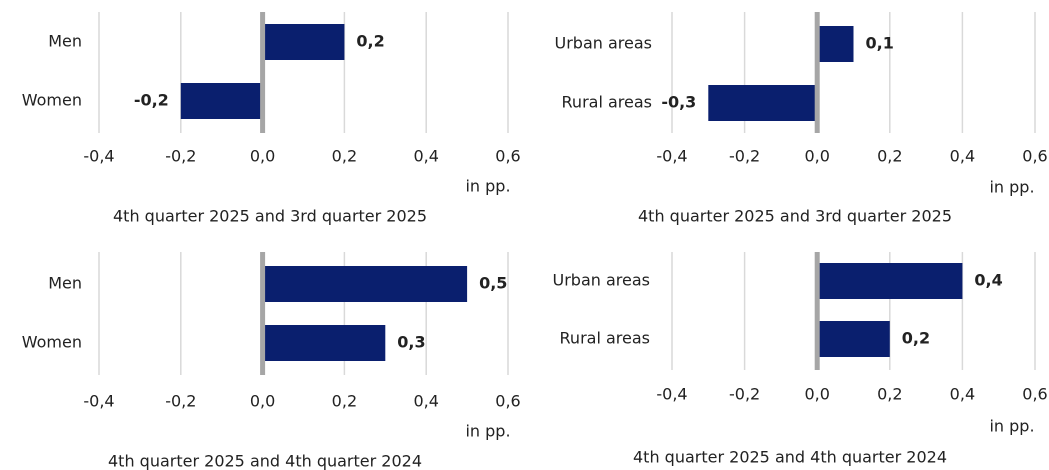 This screenshot has width=1049, height=470. I want to click on value-label: 0,1, so click(880, 43).